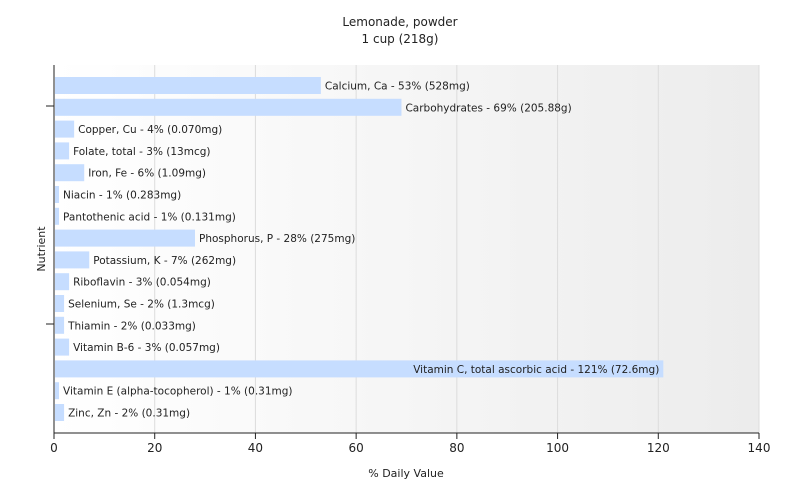  What do you see at coordinates (149, 217) in the screenshot?
I see `bar-label: Pantothenic acid - 1% (0.131mg)` at bounding box center [149, 217].